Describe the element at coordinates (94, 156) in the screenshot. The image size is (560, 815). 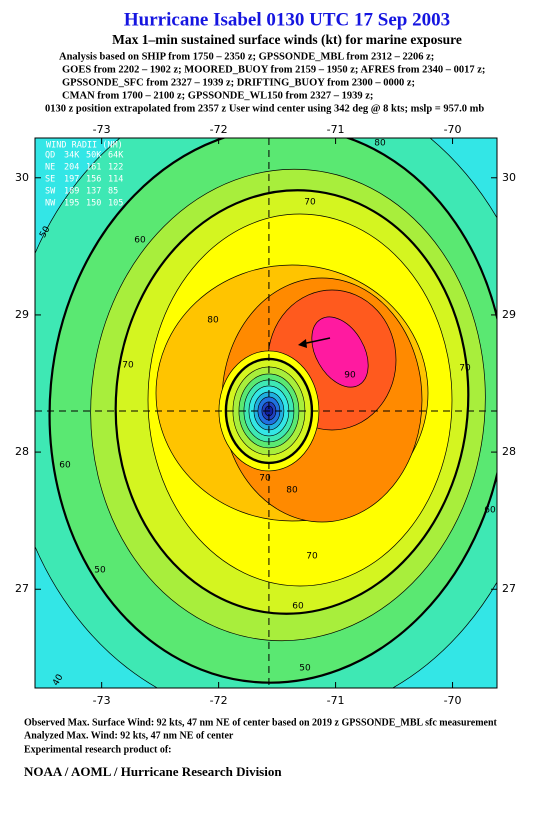
I see `radii-header: 50K` at that location.